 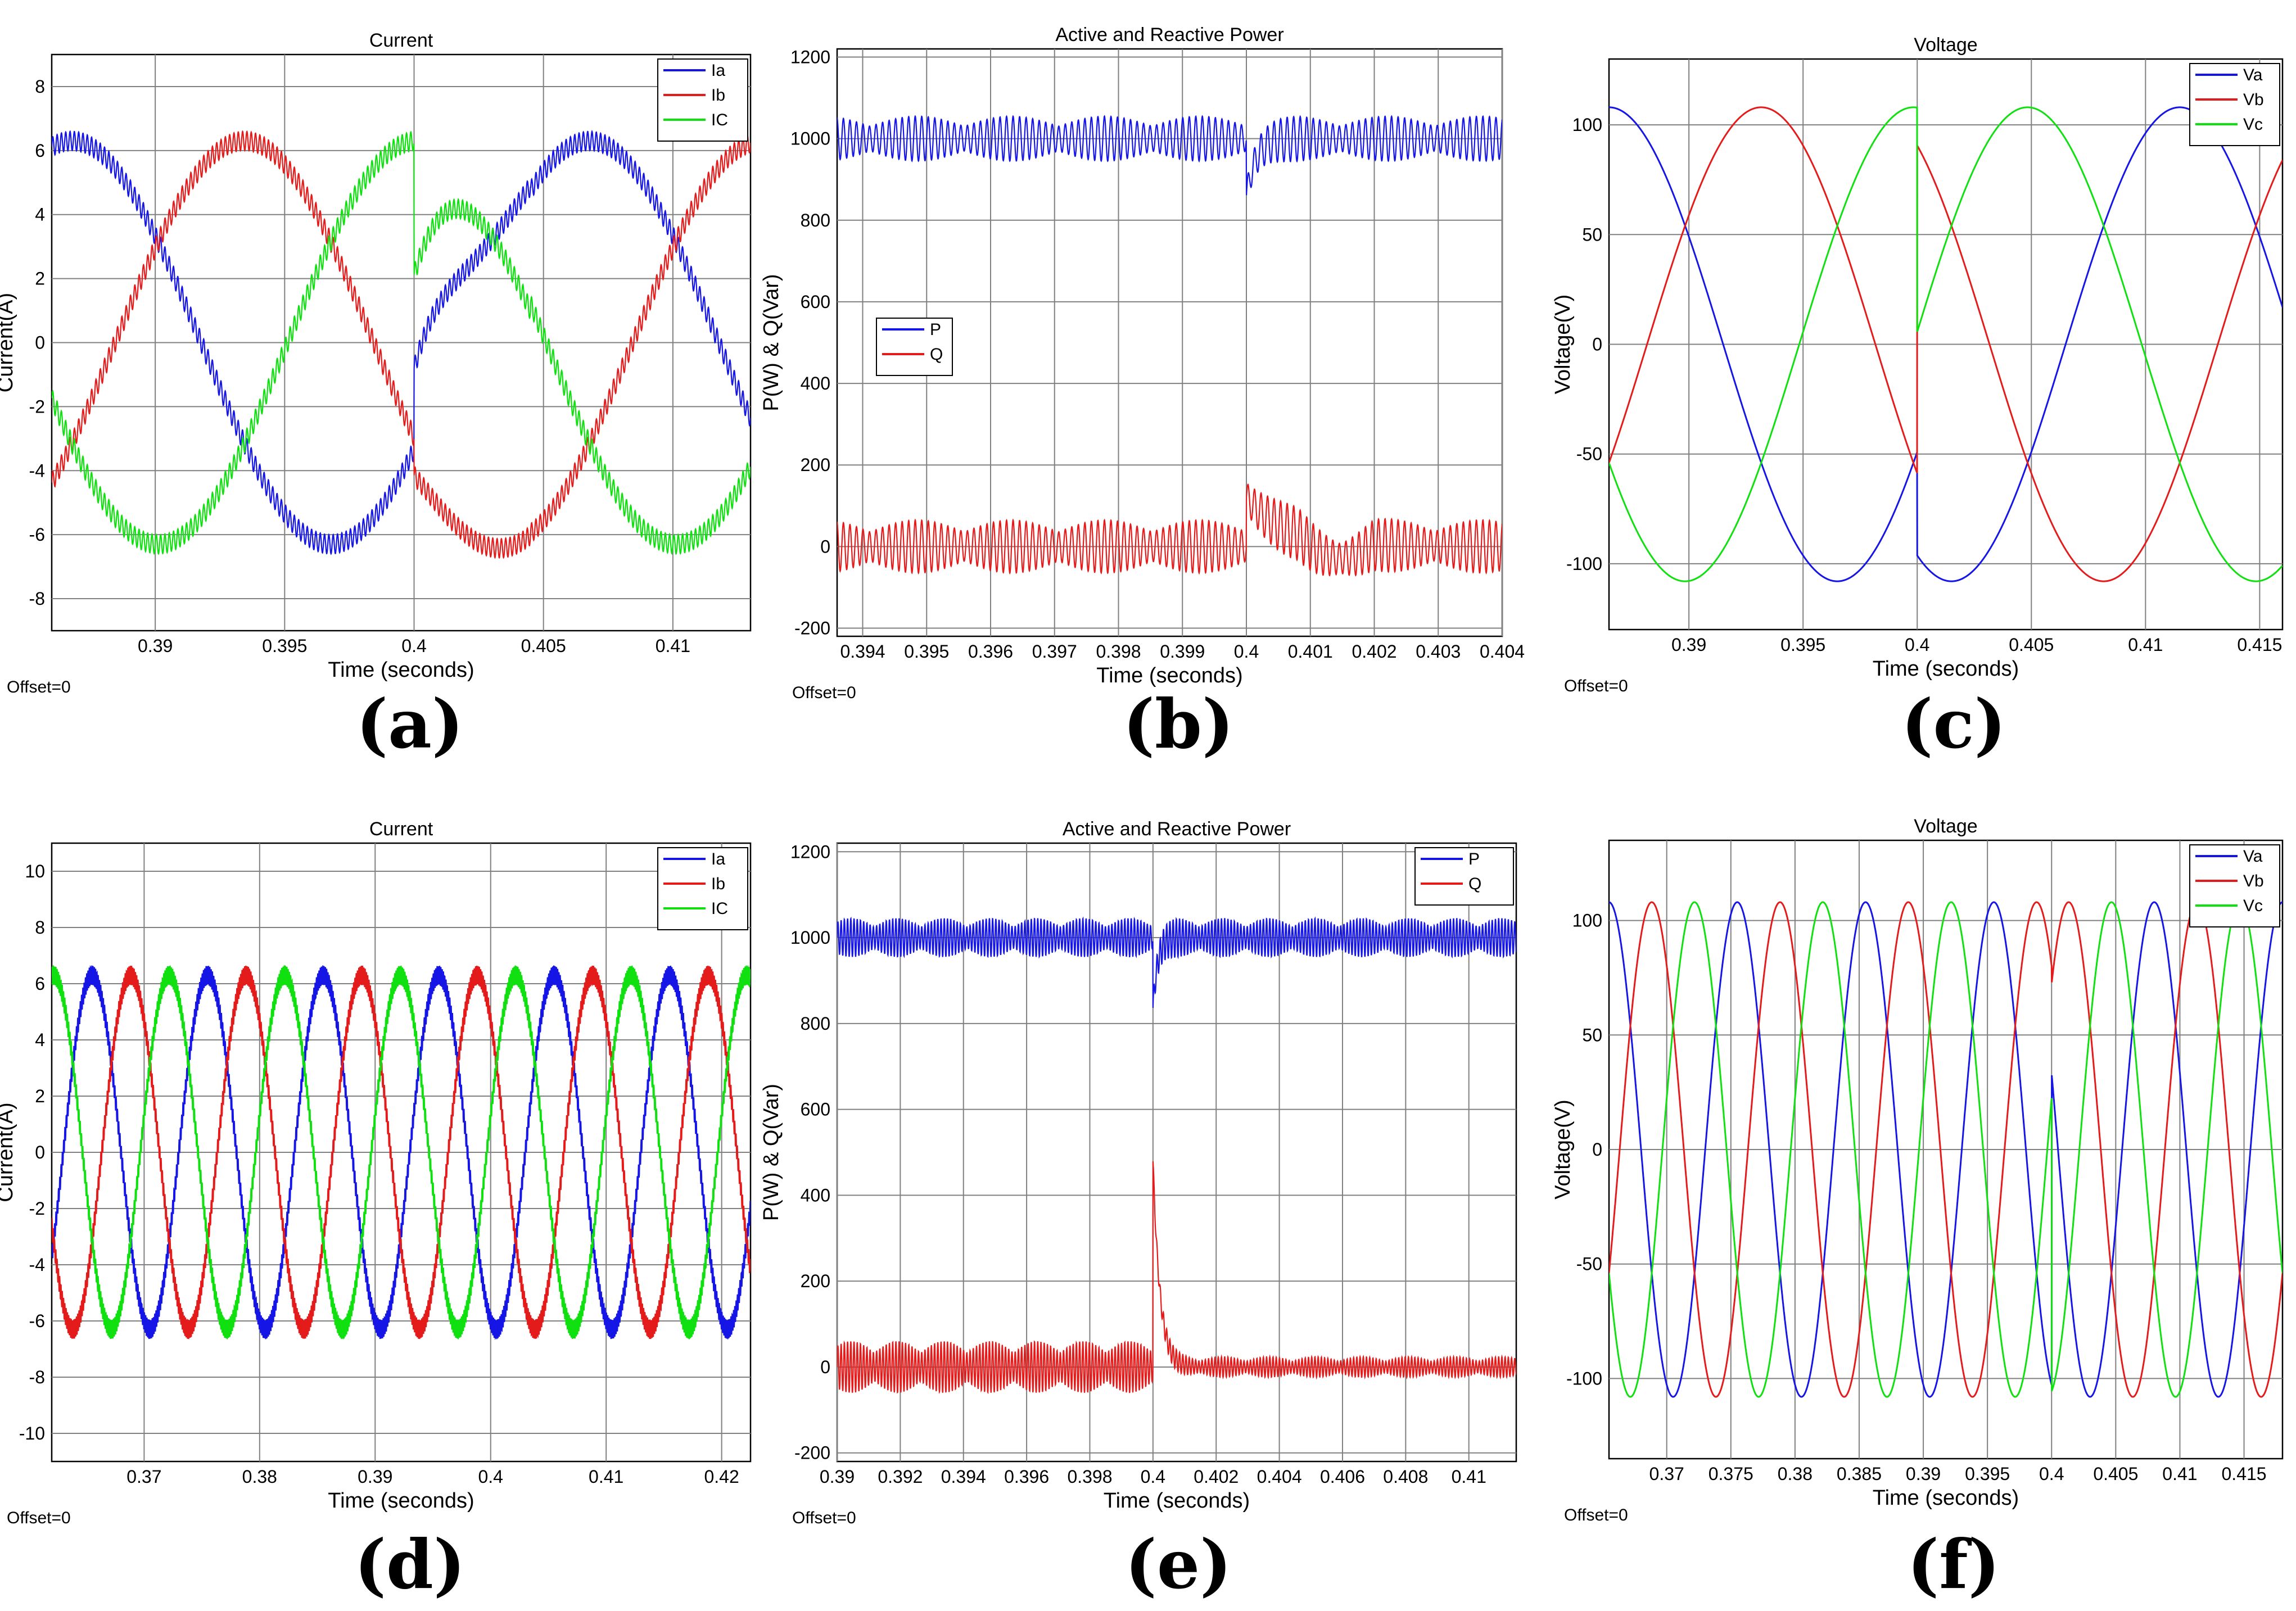 What do you see at coordinates (702, 100) in the screenshot?
I see `legend: Ia Ib IC` at bounding box center [702, 100].